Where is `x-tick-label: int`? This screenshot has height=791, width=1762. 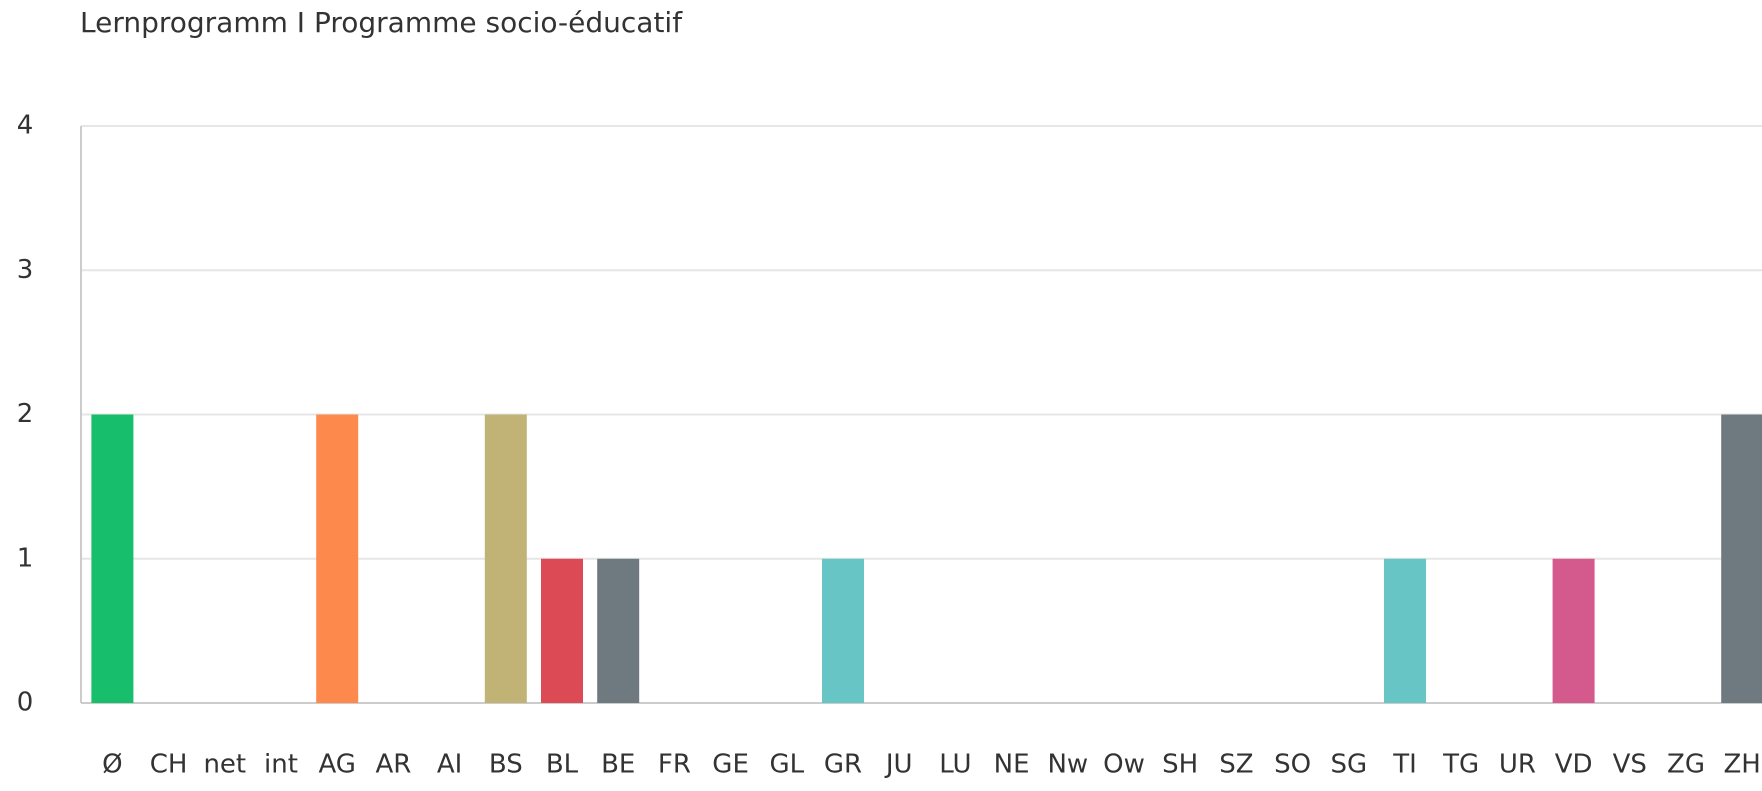 x-tick-label: int is located at coordinates (281, 765).